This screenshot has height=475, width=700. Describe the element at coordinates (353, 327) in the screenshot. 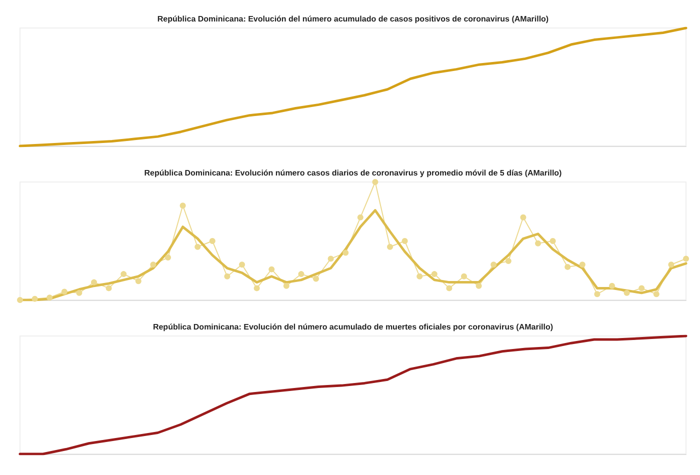

I see `chart-title: República Dominicana: Evolución del número acumulado de muertes oficiales por coronavirus (AMarillo)` at that location.